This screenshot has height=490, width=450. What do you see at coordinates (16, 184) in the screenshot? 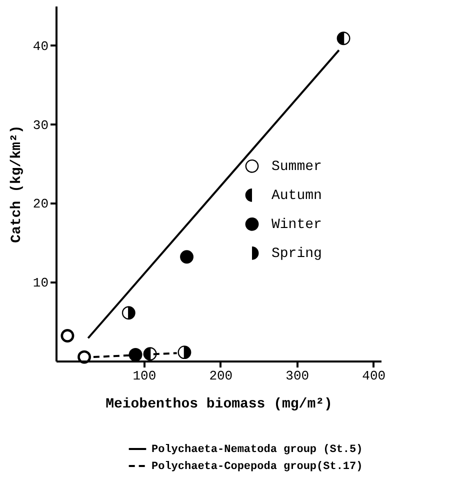
I see `y-axis-title: Catch (kg/km²)` at bounding box center [16, 184].